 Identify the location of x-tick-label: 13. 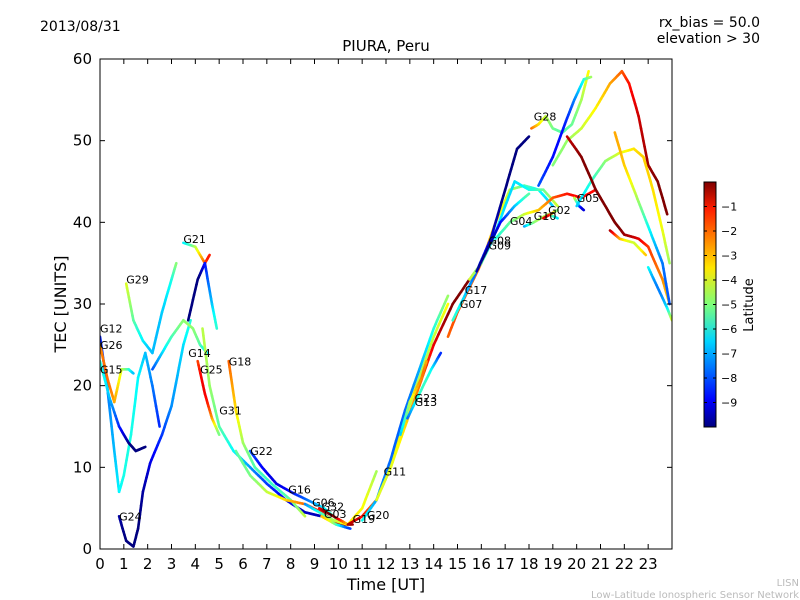
(409, 564).